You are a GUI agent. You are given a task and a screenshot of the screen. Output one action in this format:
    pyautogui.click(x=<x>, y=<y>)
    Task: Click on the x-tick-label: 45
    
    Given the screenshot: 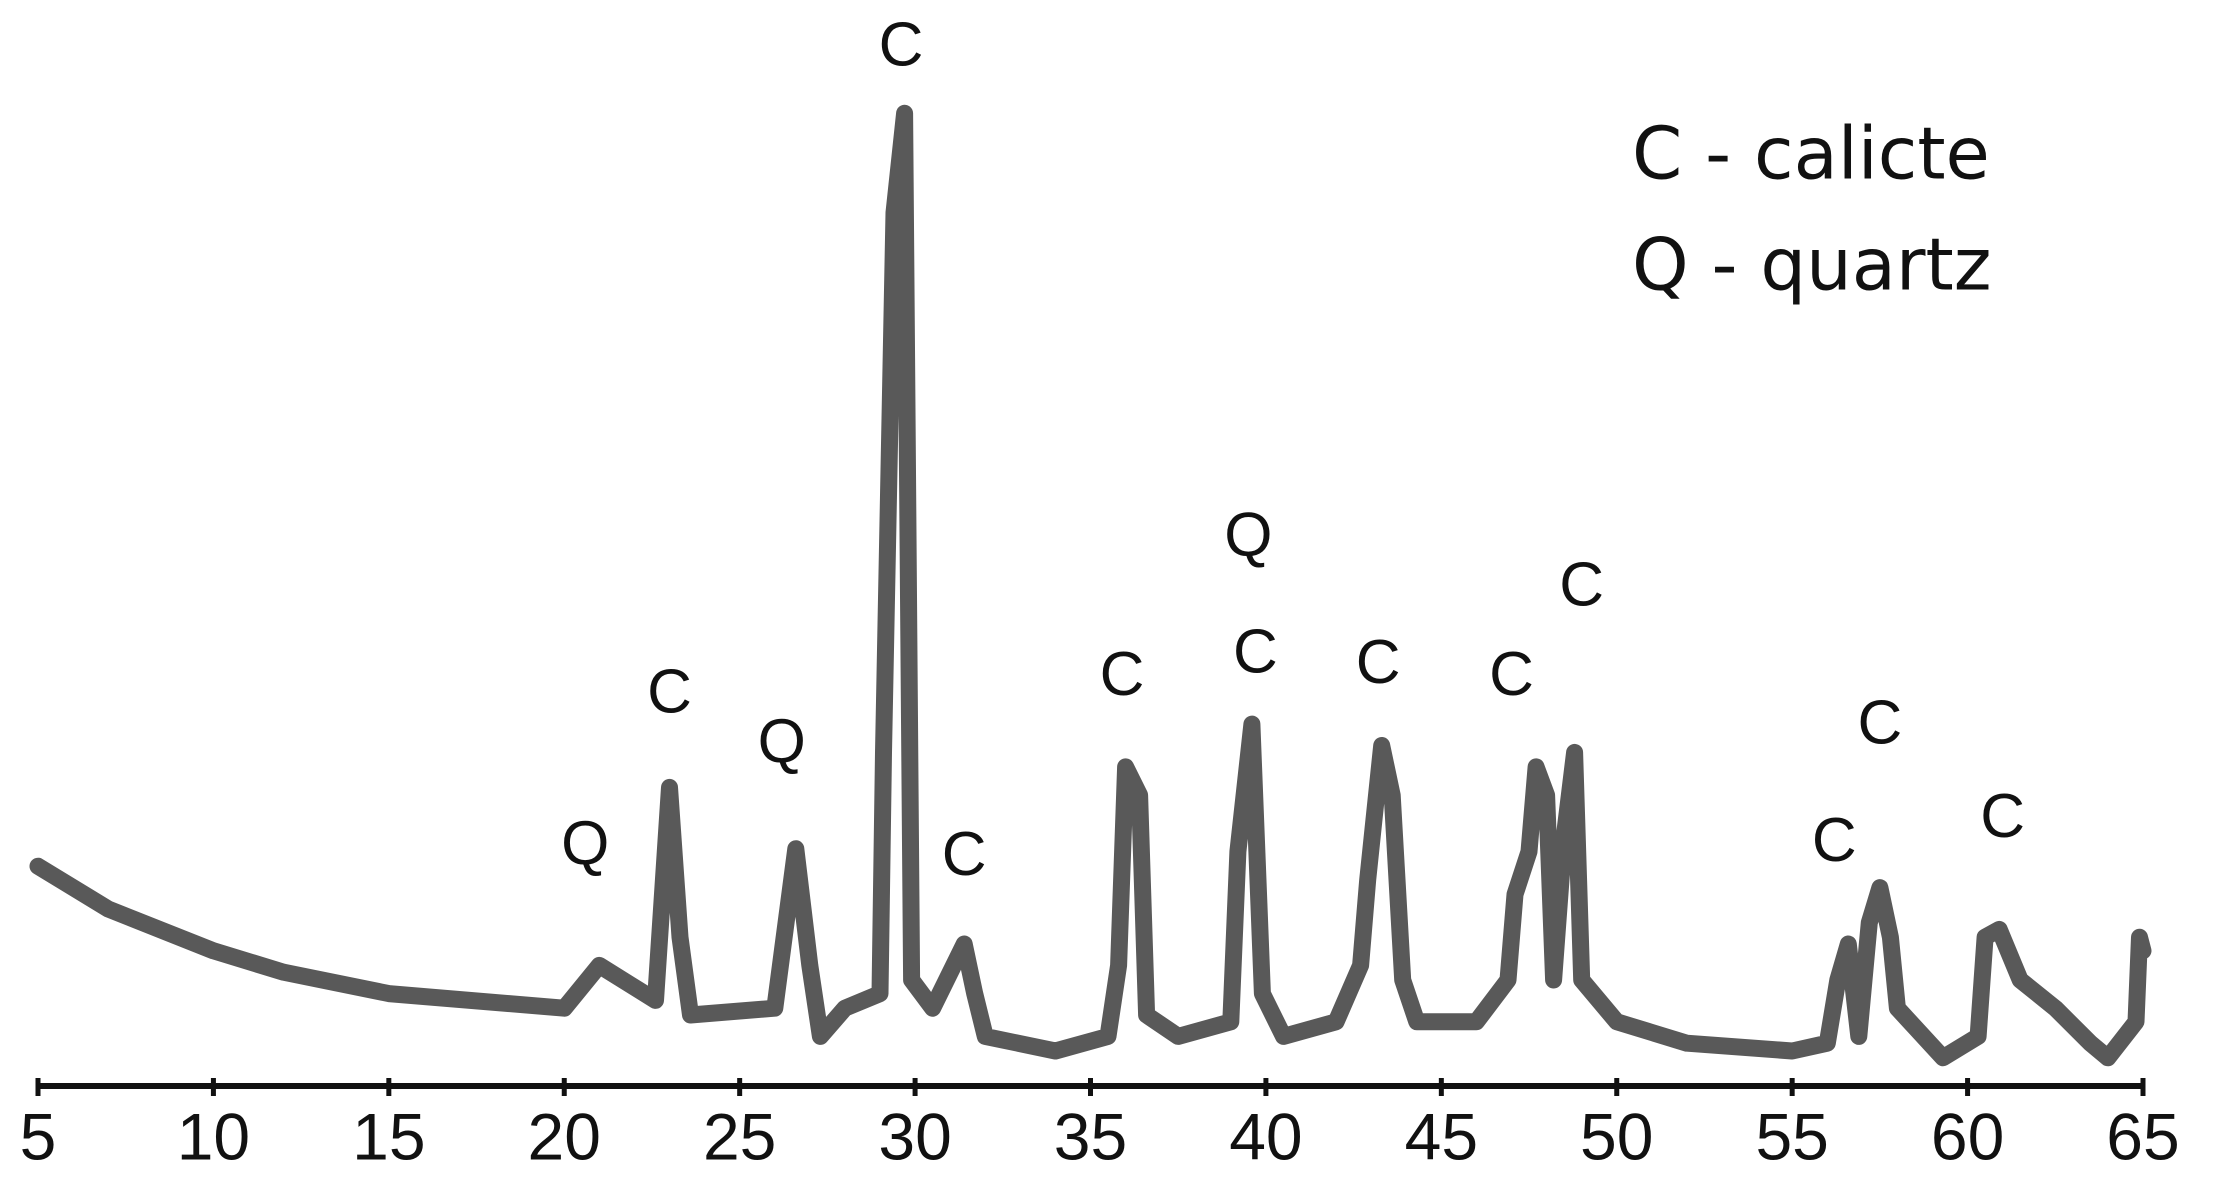 What is the action you would take?
    pyautogui.click(x=1441, y=1136)
    